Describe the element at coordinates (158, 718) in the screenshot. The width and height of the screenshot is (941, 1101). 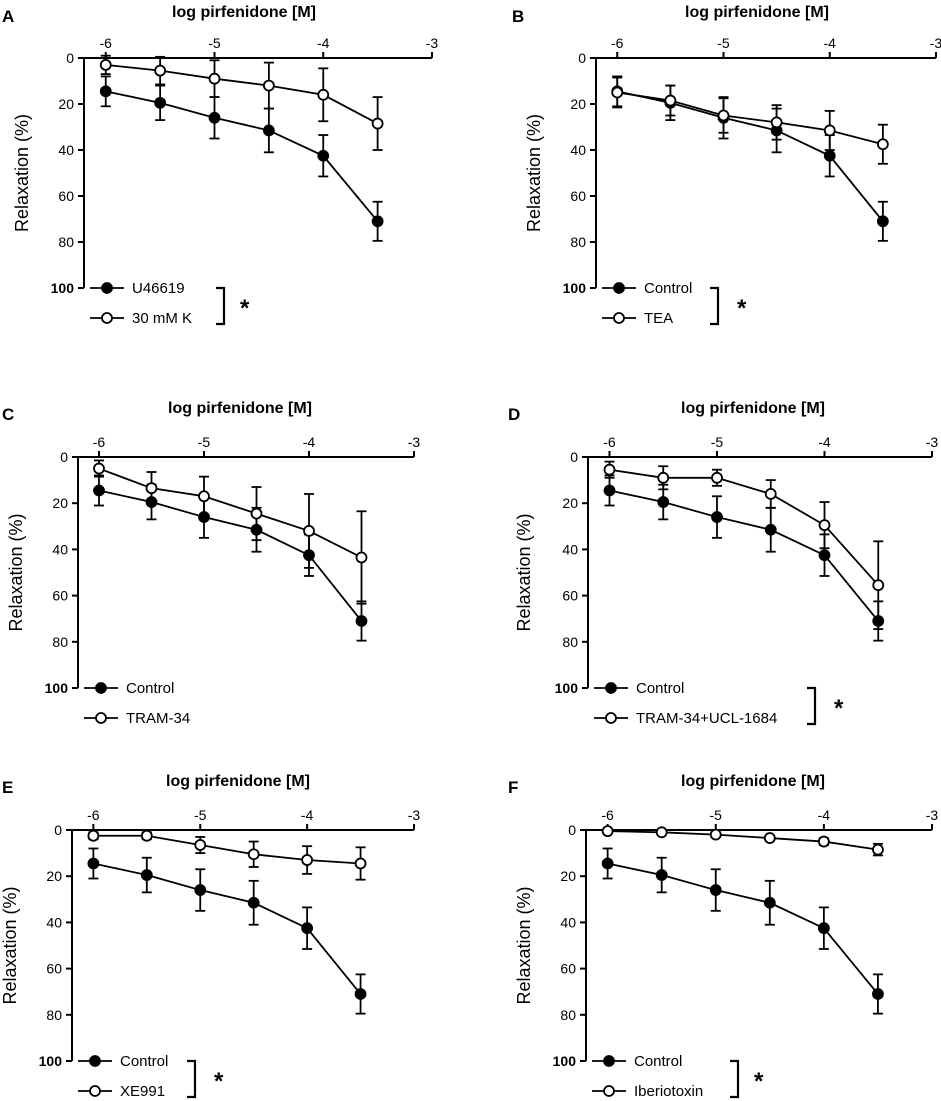
I see `legend-label: TRAM-34` at that location.